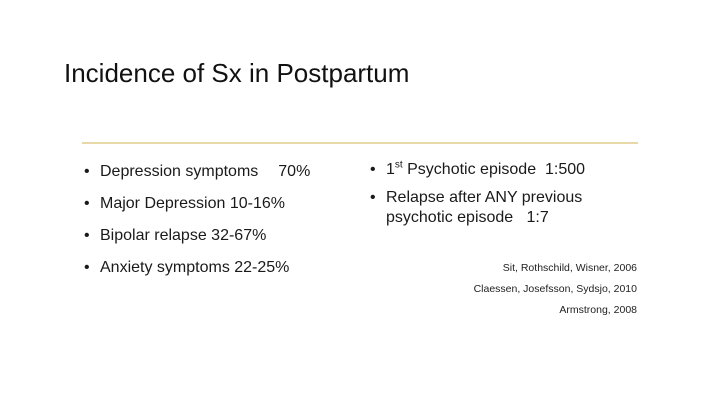 The width and height of the screenshot is (720, 405). Describe the element at coordinates (179, 171) in the screenshot. I see `bullet-label: Depression symptoms` at that location.